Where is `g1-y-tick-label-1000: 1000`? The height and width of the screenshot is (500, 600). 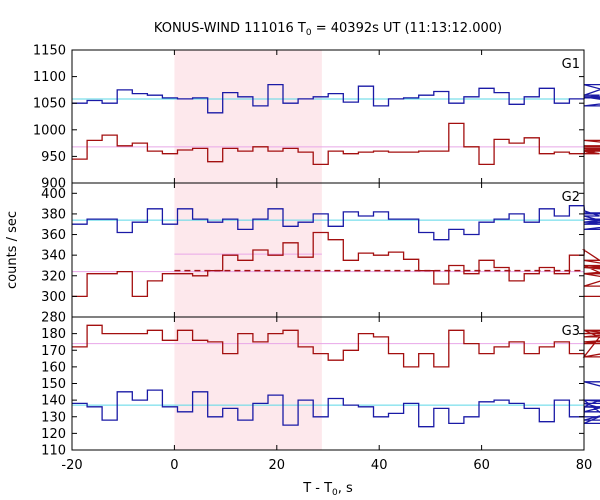 g1-y-tick-label-1000: 1000 is located at coordinates (49, 130).